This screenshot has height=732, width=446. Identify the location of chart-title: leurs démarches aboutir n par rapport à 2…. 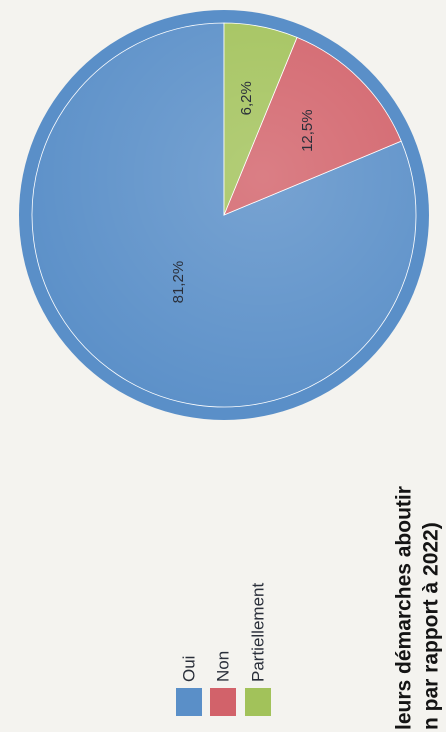
(418, 608).